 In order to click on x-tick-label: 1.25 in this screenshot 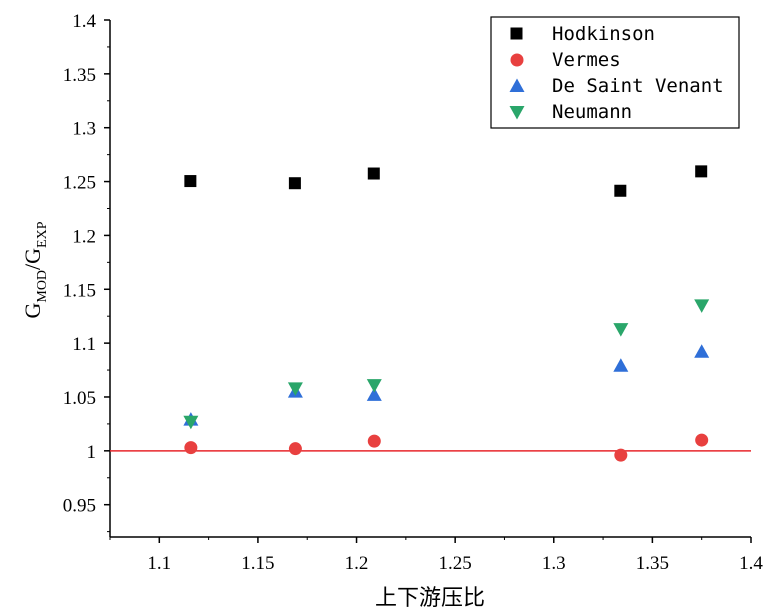, I will do `click(455, 563)`.